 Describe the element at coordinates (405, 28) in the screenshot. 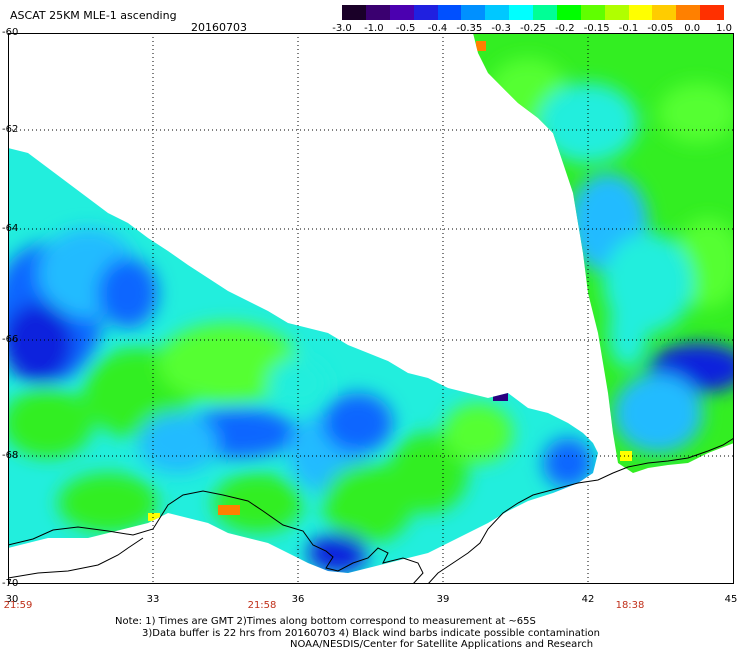

I see `colorbar-label-2: -0.5` at that location.